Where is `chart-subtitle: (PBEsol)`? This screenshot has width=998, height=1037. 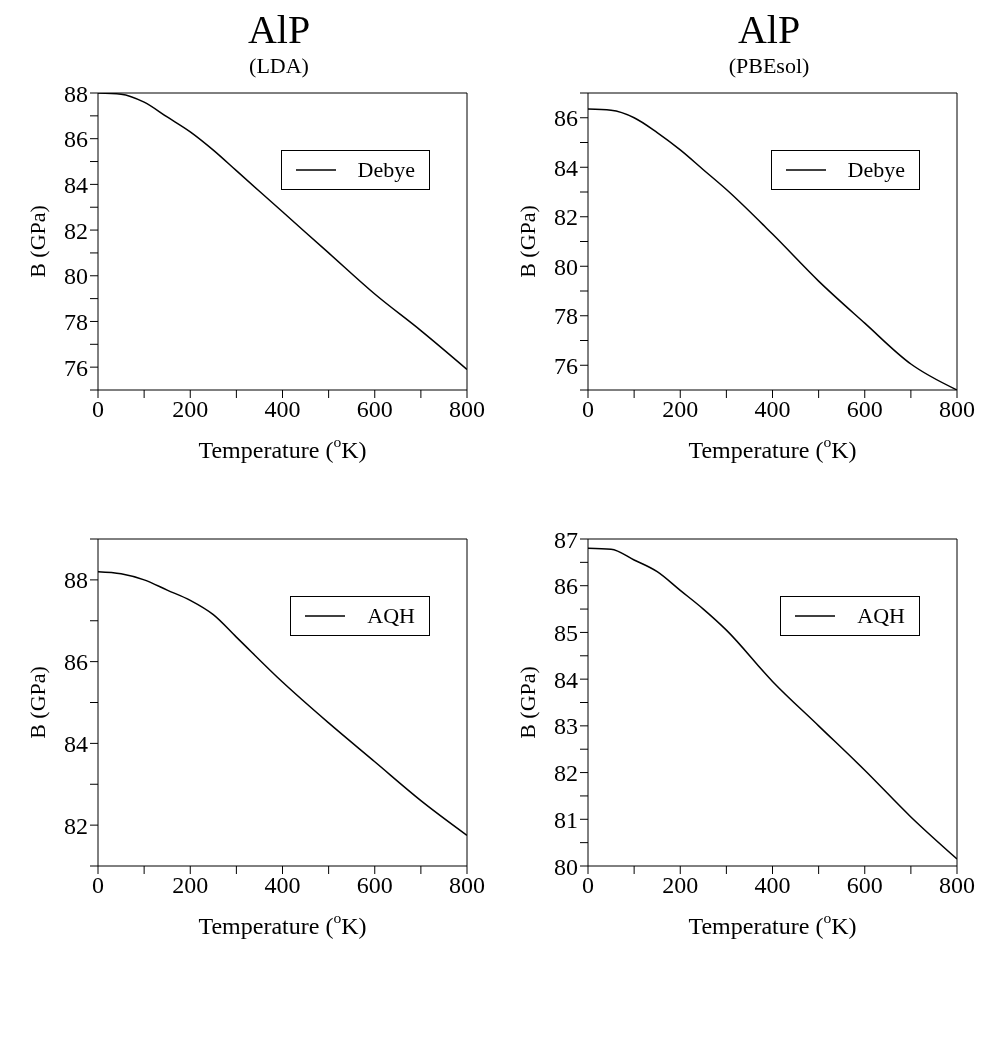 chart-subtitle: (PBEsol) is located at coordinates (769, 66).